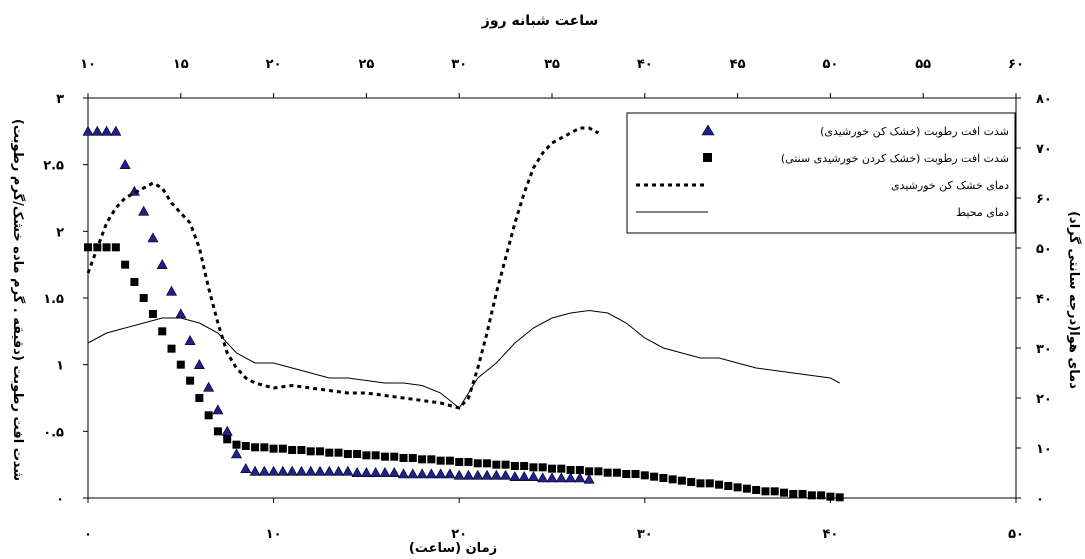  Describe the element at coordinates (366, 64) in the screenshot. I see `top-tick-label: ۲۵` at that location.